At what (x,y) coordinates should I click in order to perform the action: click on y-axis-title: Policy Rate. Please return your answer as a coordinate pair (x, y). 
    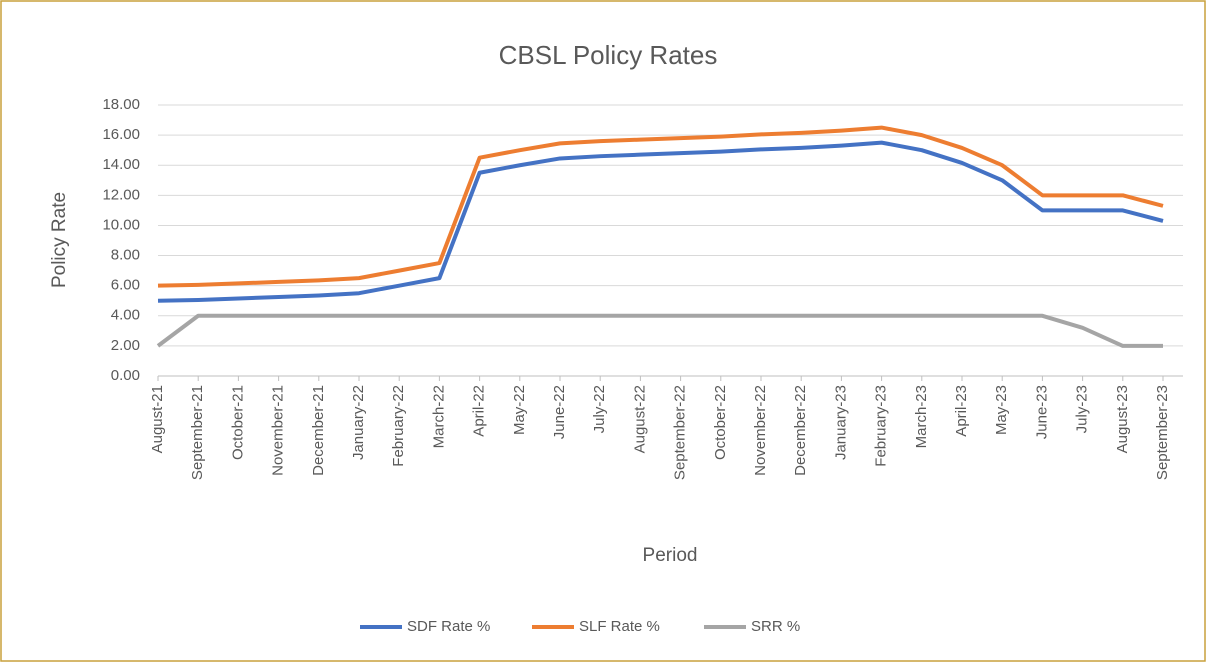
    Looking at the image, I should click on (59, 240).